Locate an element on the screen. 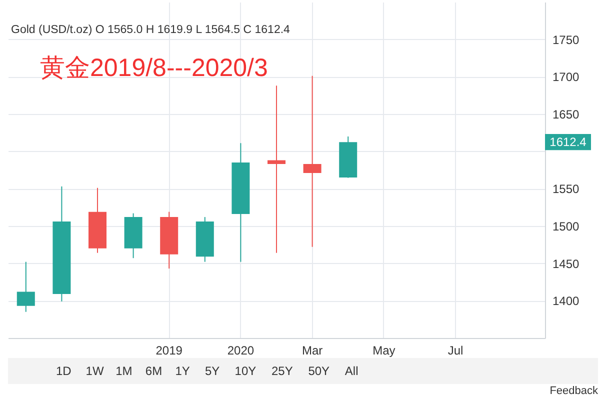 The image size is (600, 400). text: Feedback is located at coordinates (574, 391).